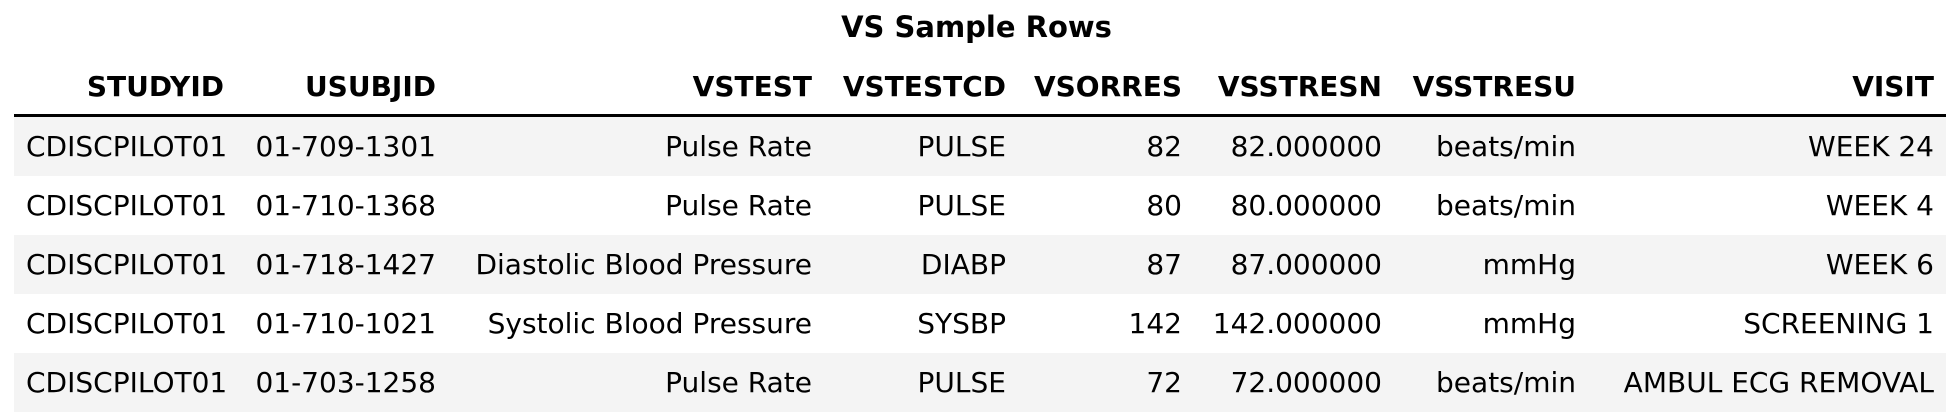  What do you see at coordinates (1767, 205) in the screenshot?
I see `table-cell-visit: WEEK 4` at bounding box center [1767, 205].